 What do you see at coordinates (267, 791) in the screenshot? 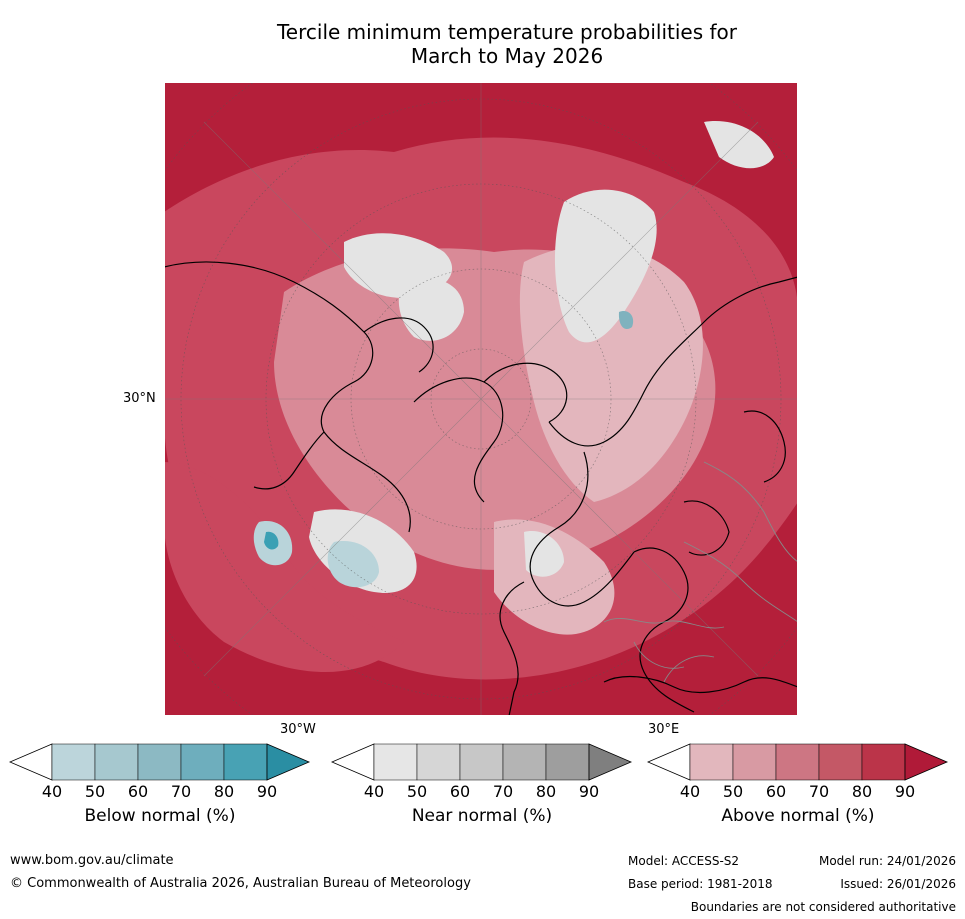
I see `colorbar-below-tick: 90` at bounding box center [267, 791].